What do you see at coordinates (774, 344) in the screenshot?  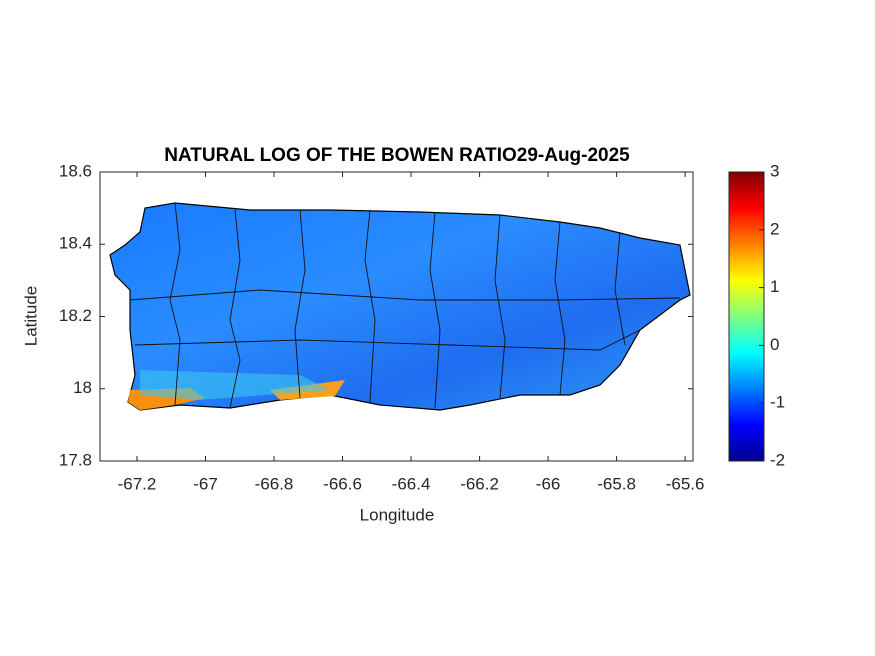 I see `colorbar-tick-label: 0` at bounding box center [774, 344].